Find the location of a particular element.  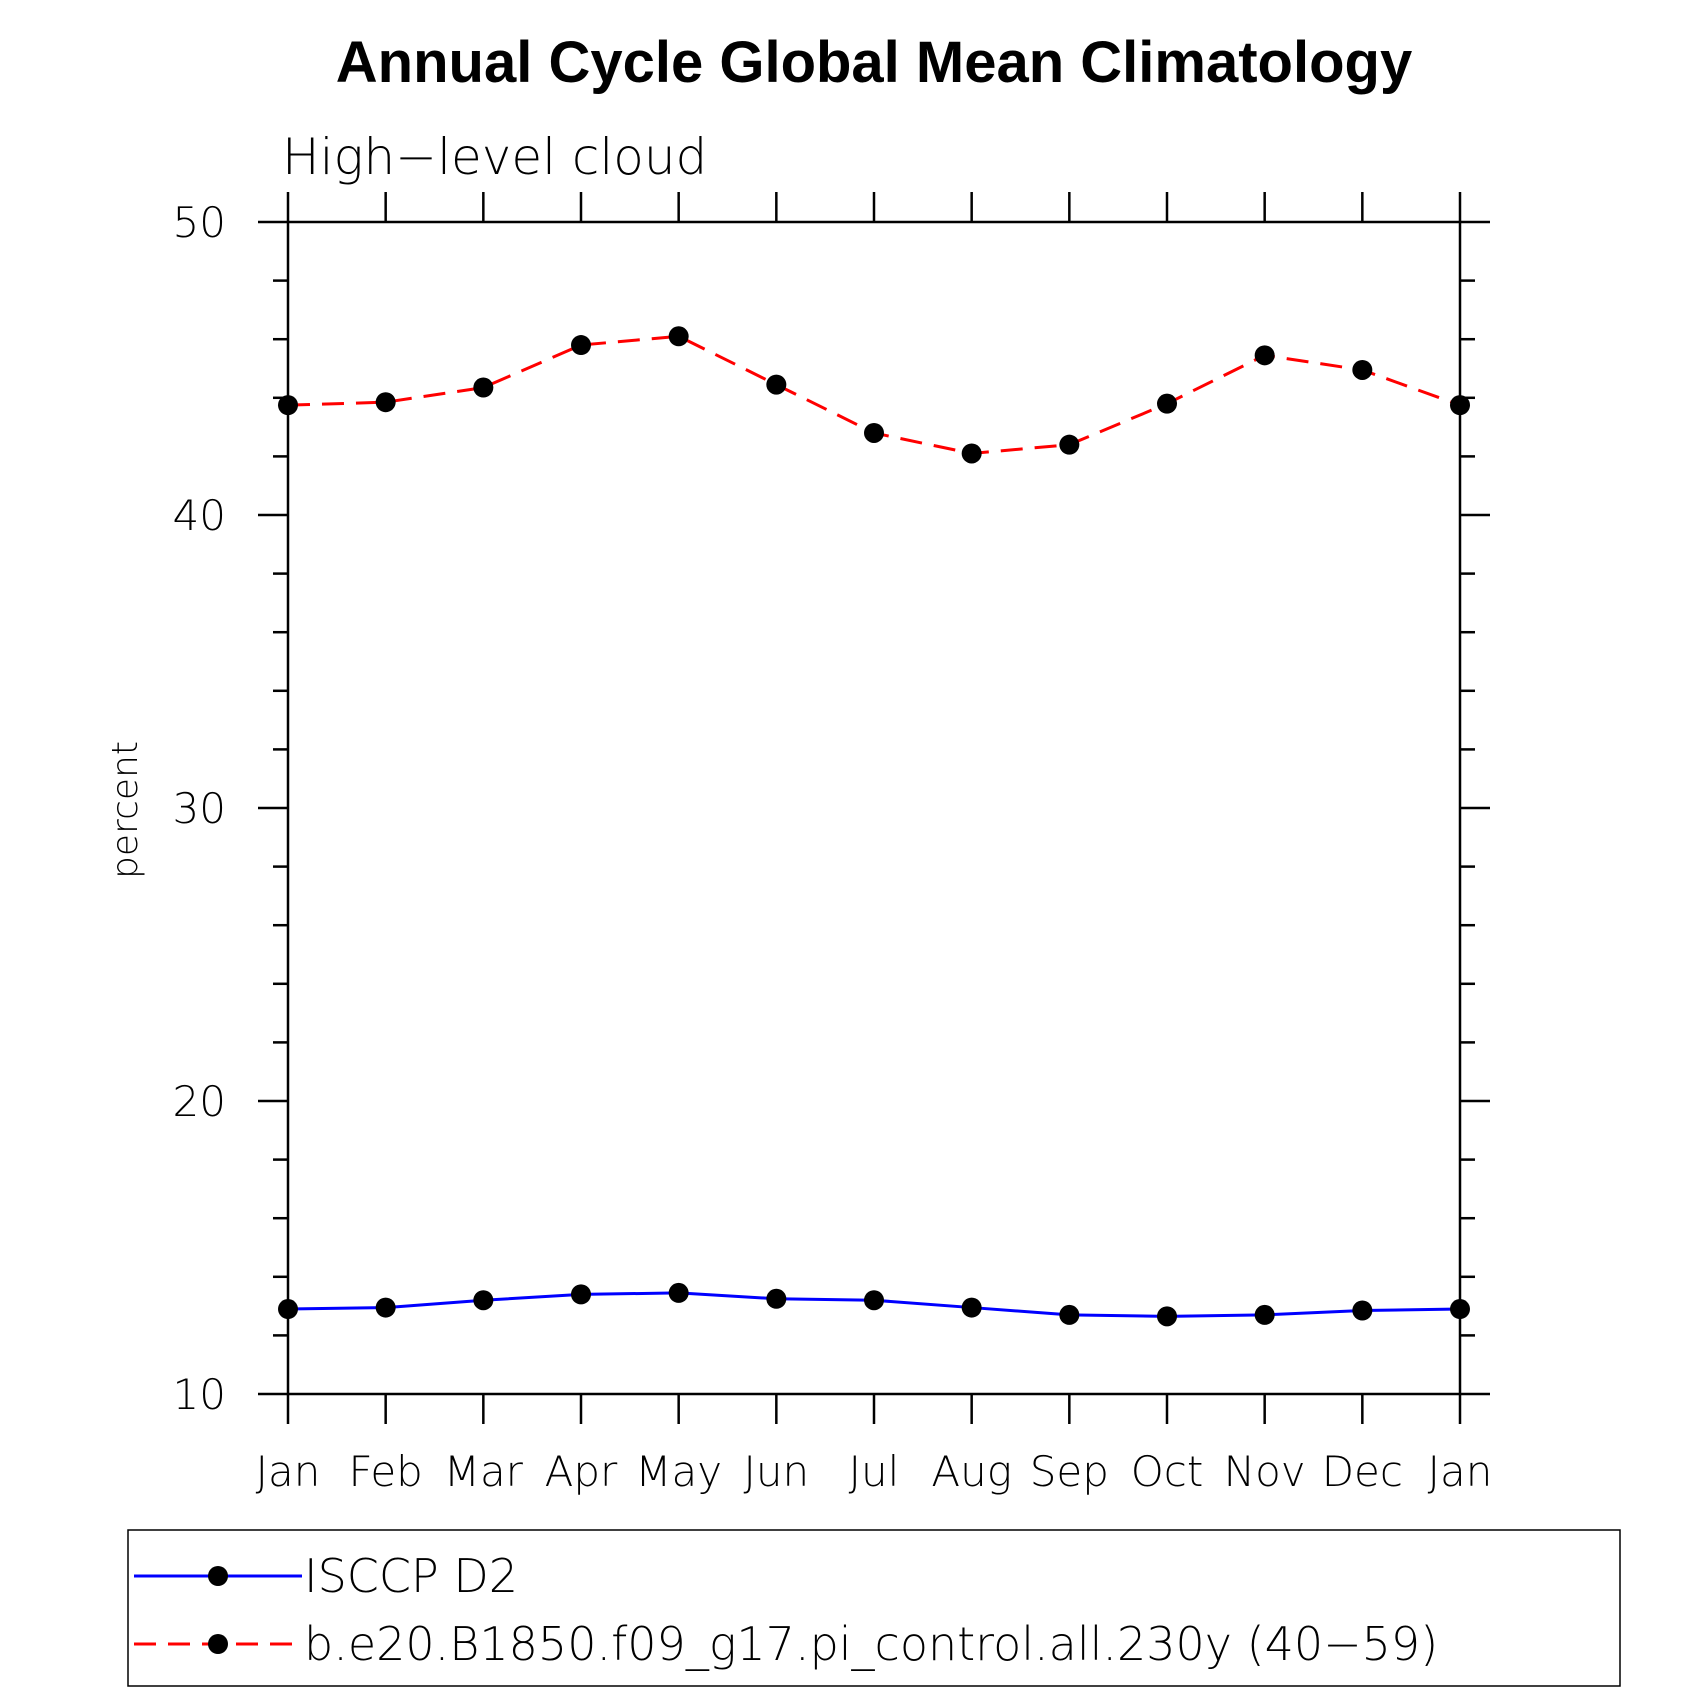

x-tick-label: Feb is located at coordinates (385, 1471).